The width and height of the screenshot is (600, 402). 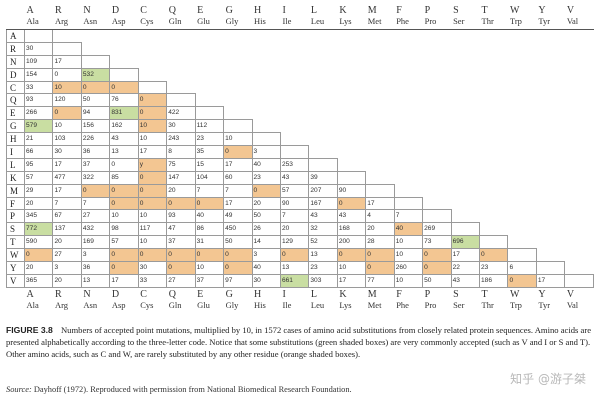 What do you see at coordinates (266, 280) in the screenshot?
I see `matrix-cell: 30` at bounding box center [266, 280].